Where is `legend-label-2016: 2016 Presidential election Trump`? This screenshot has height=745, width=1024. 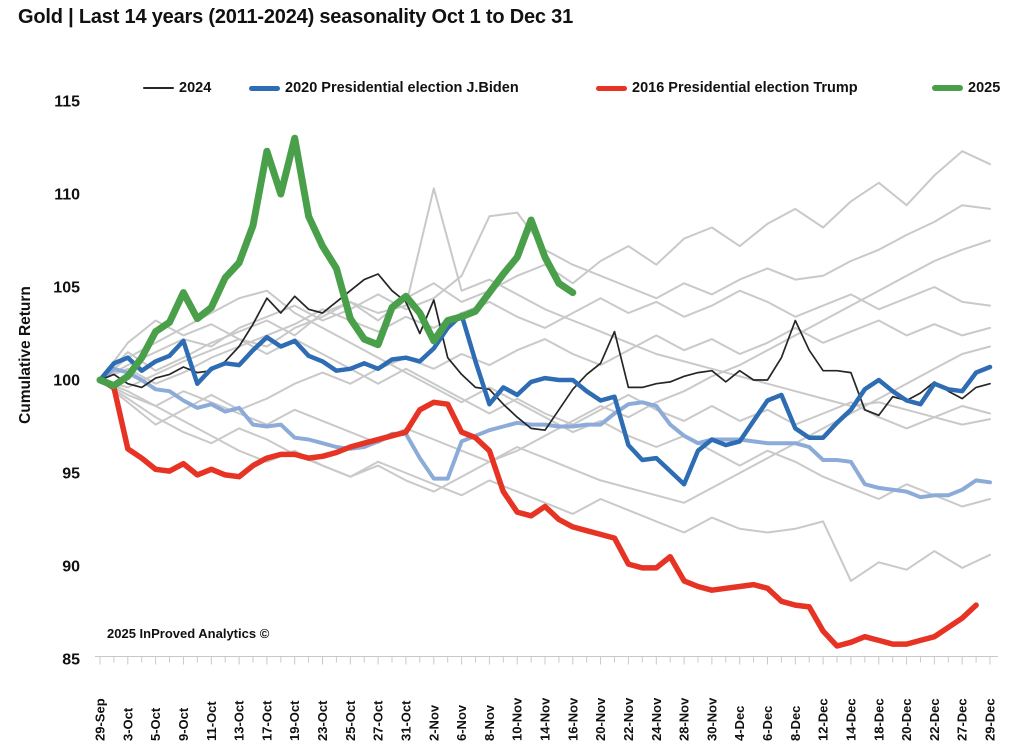
legend-label-2016: 2016 Presidential election Trump is located at coordinates (745, 88).